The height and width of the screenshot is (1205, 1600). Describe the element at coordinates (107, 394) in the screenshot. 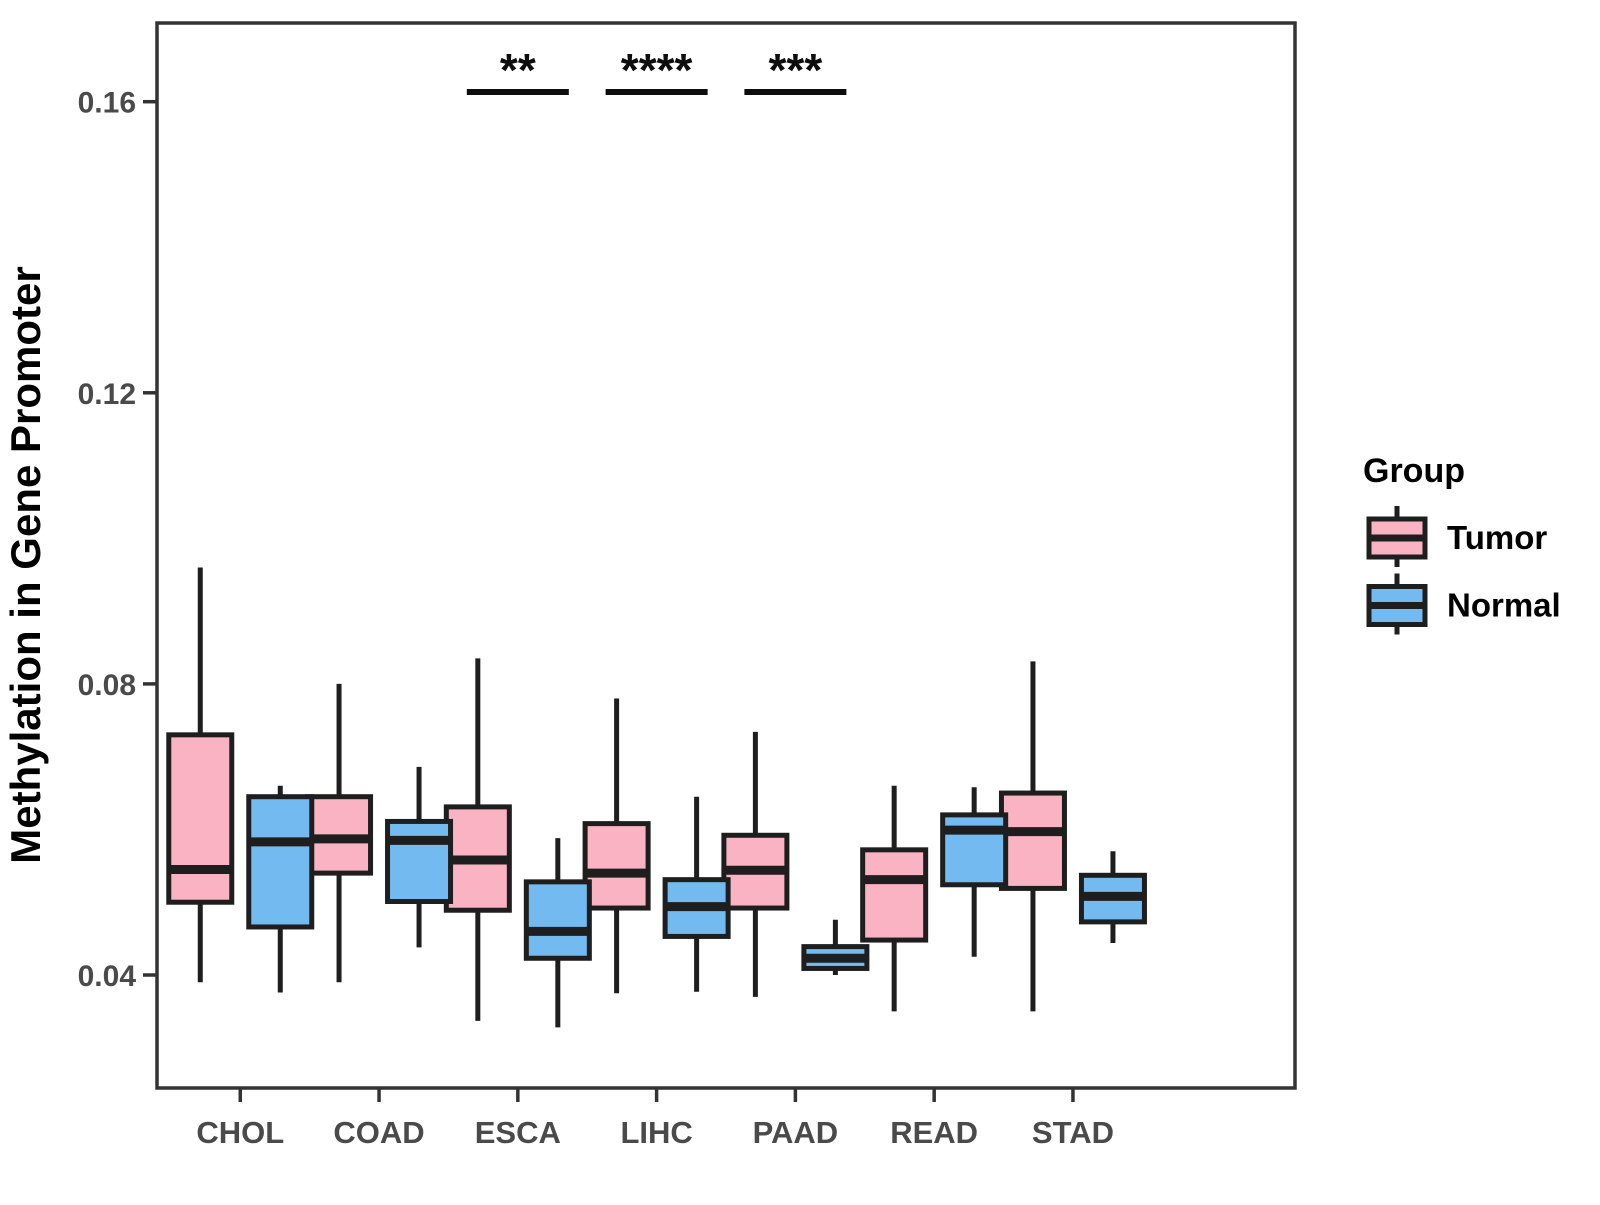

I see `y-tick-label: 0.12` at that location.